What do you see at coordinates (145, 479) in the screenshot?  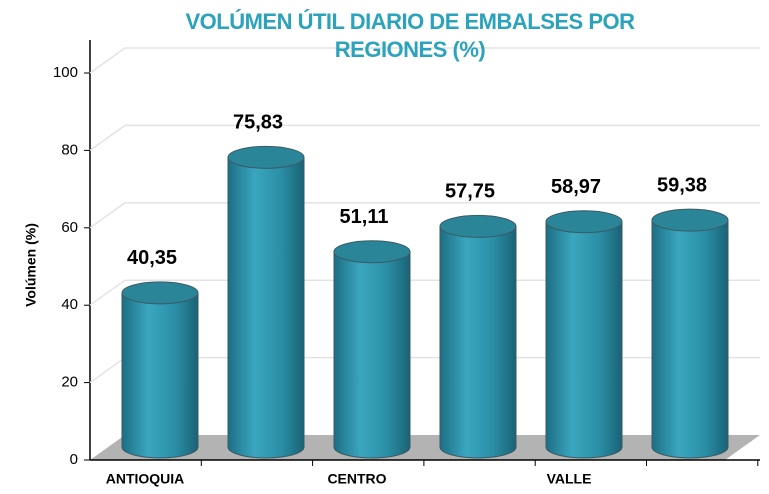 I see `x-tick-label: ANTIOQUIA` at bounding box center [145, 479].